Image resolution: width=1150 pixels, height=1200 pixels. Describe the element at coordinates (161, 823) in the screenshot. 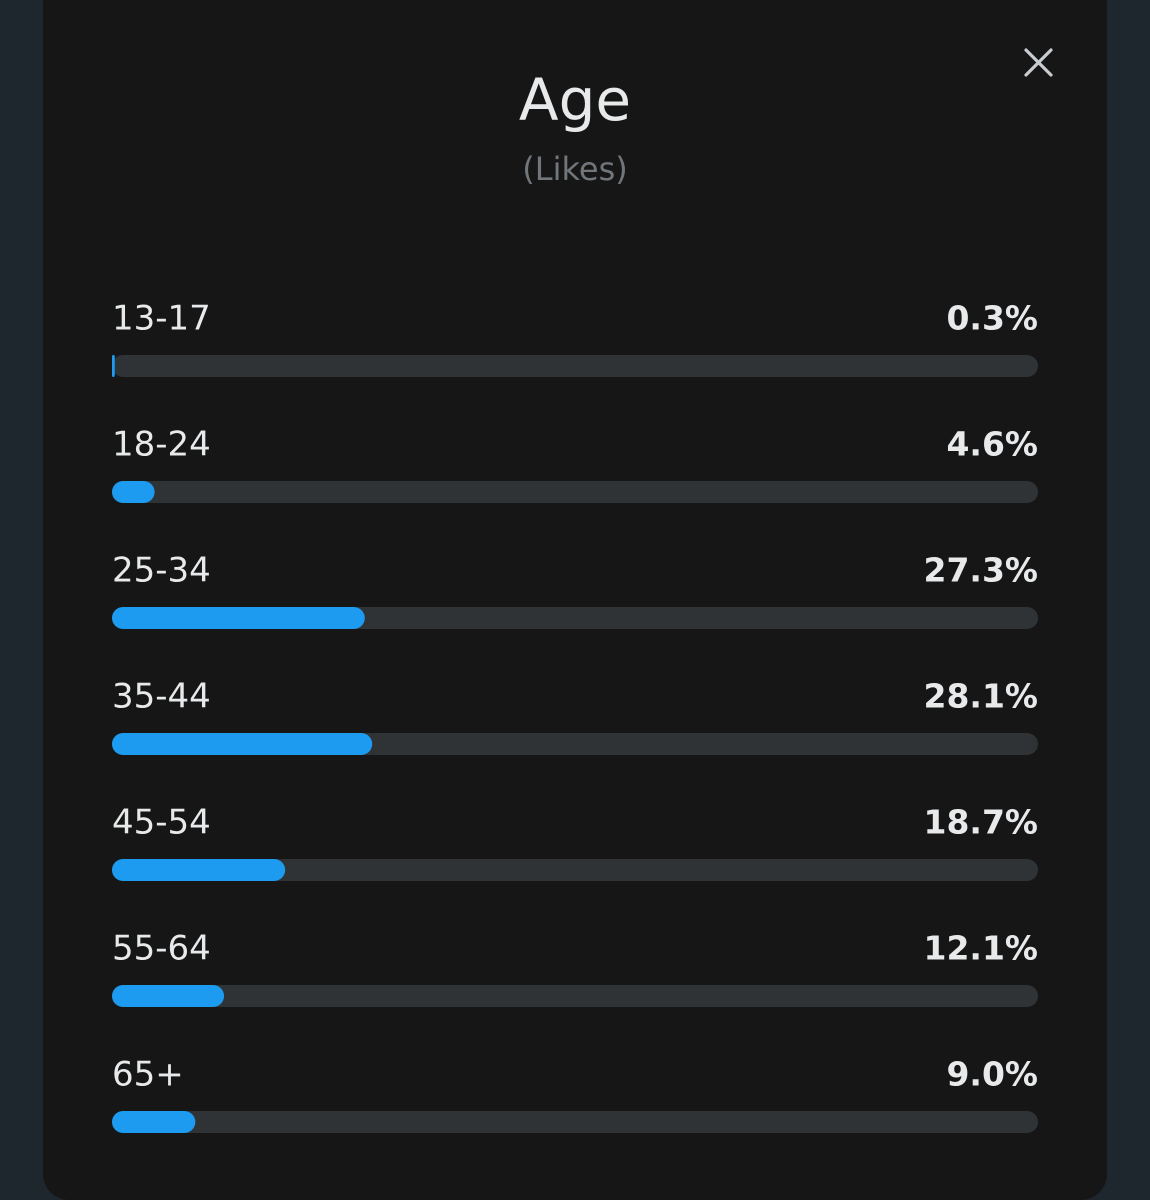

I see `category-label: 45-54` at that location.